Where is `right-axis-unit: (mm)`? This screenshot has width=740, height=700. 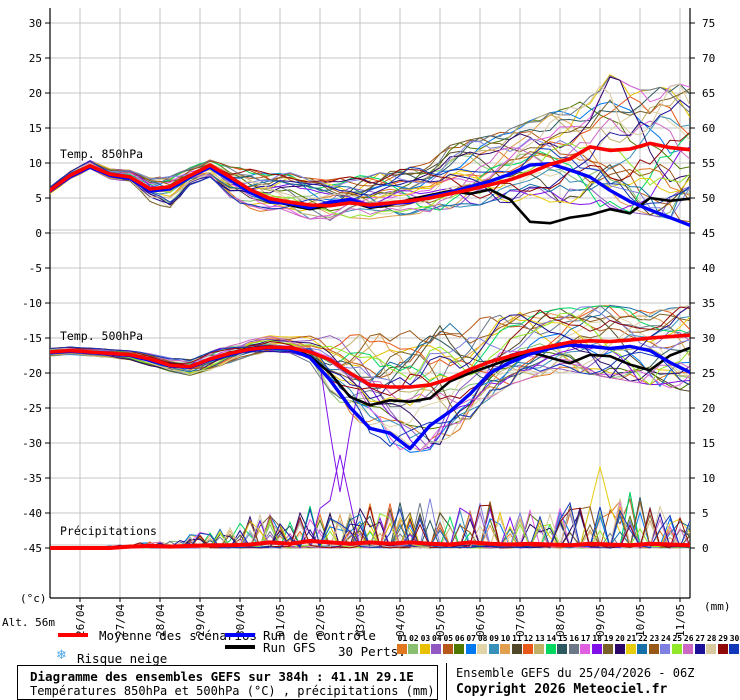
right-axis-unit: (mm) is located at coordinates (717, 606).